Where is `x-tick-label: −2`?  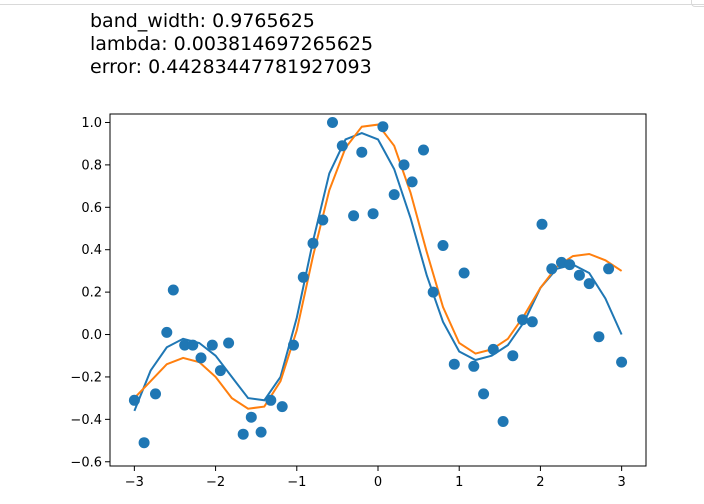 x-tick-label: −2 is located at coordinates (215, 482).